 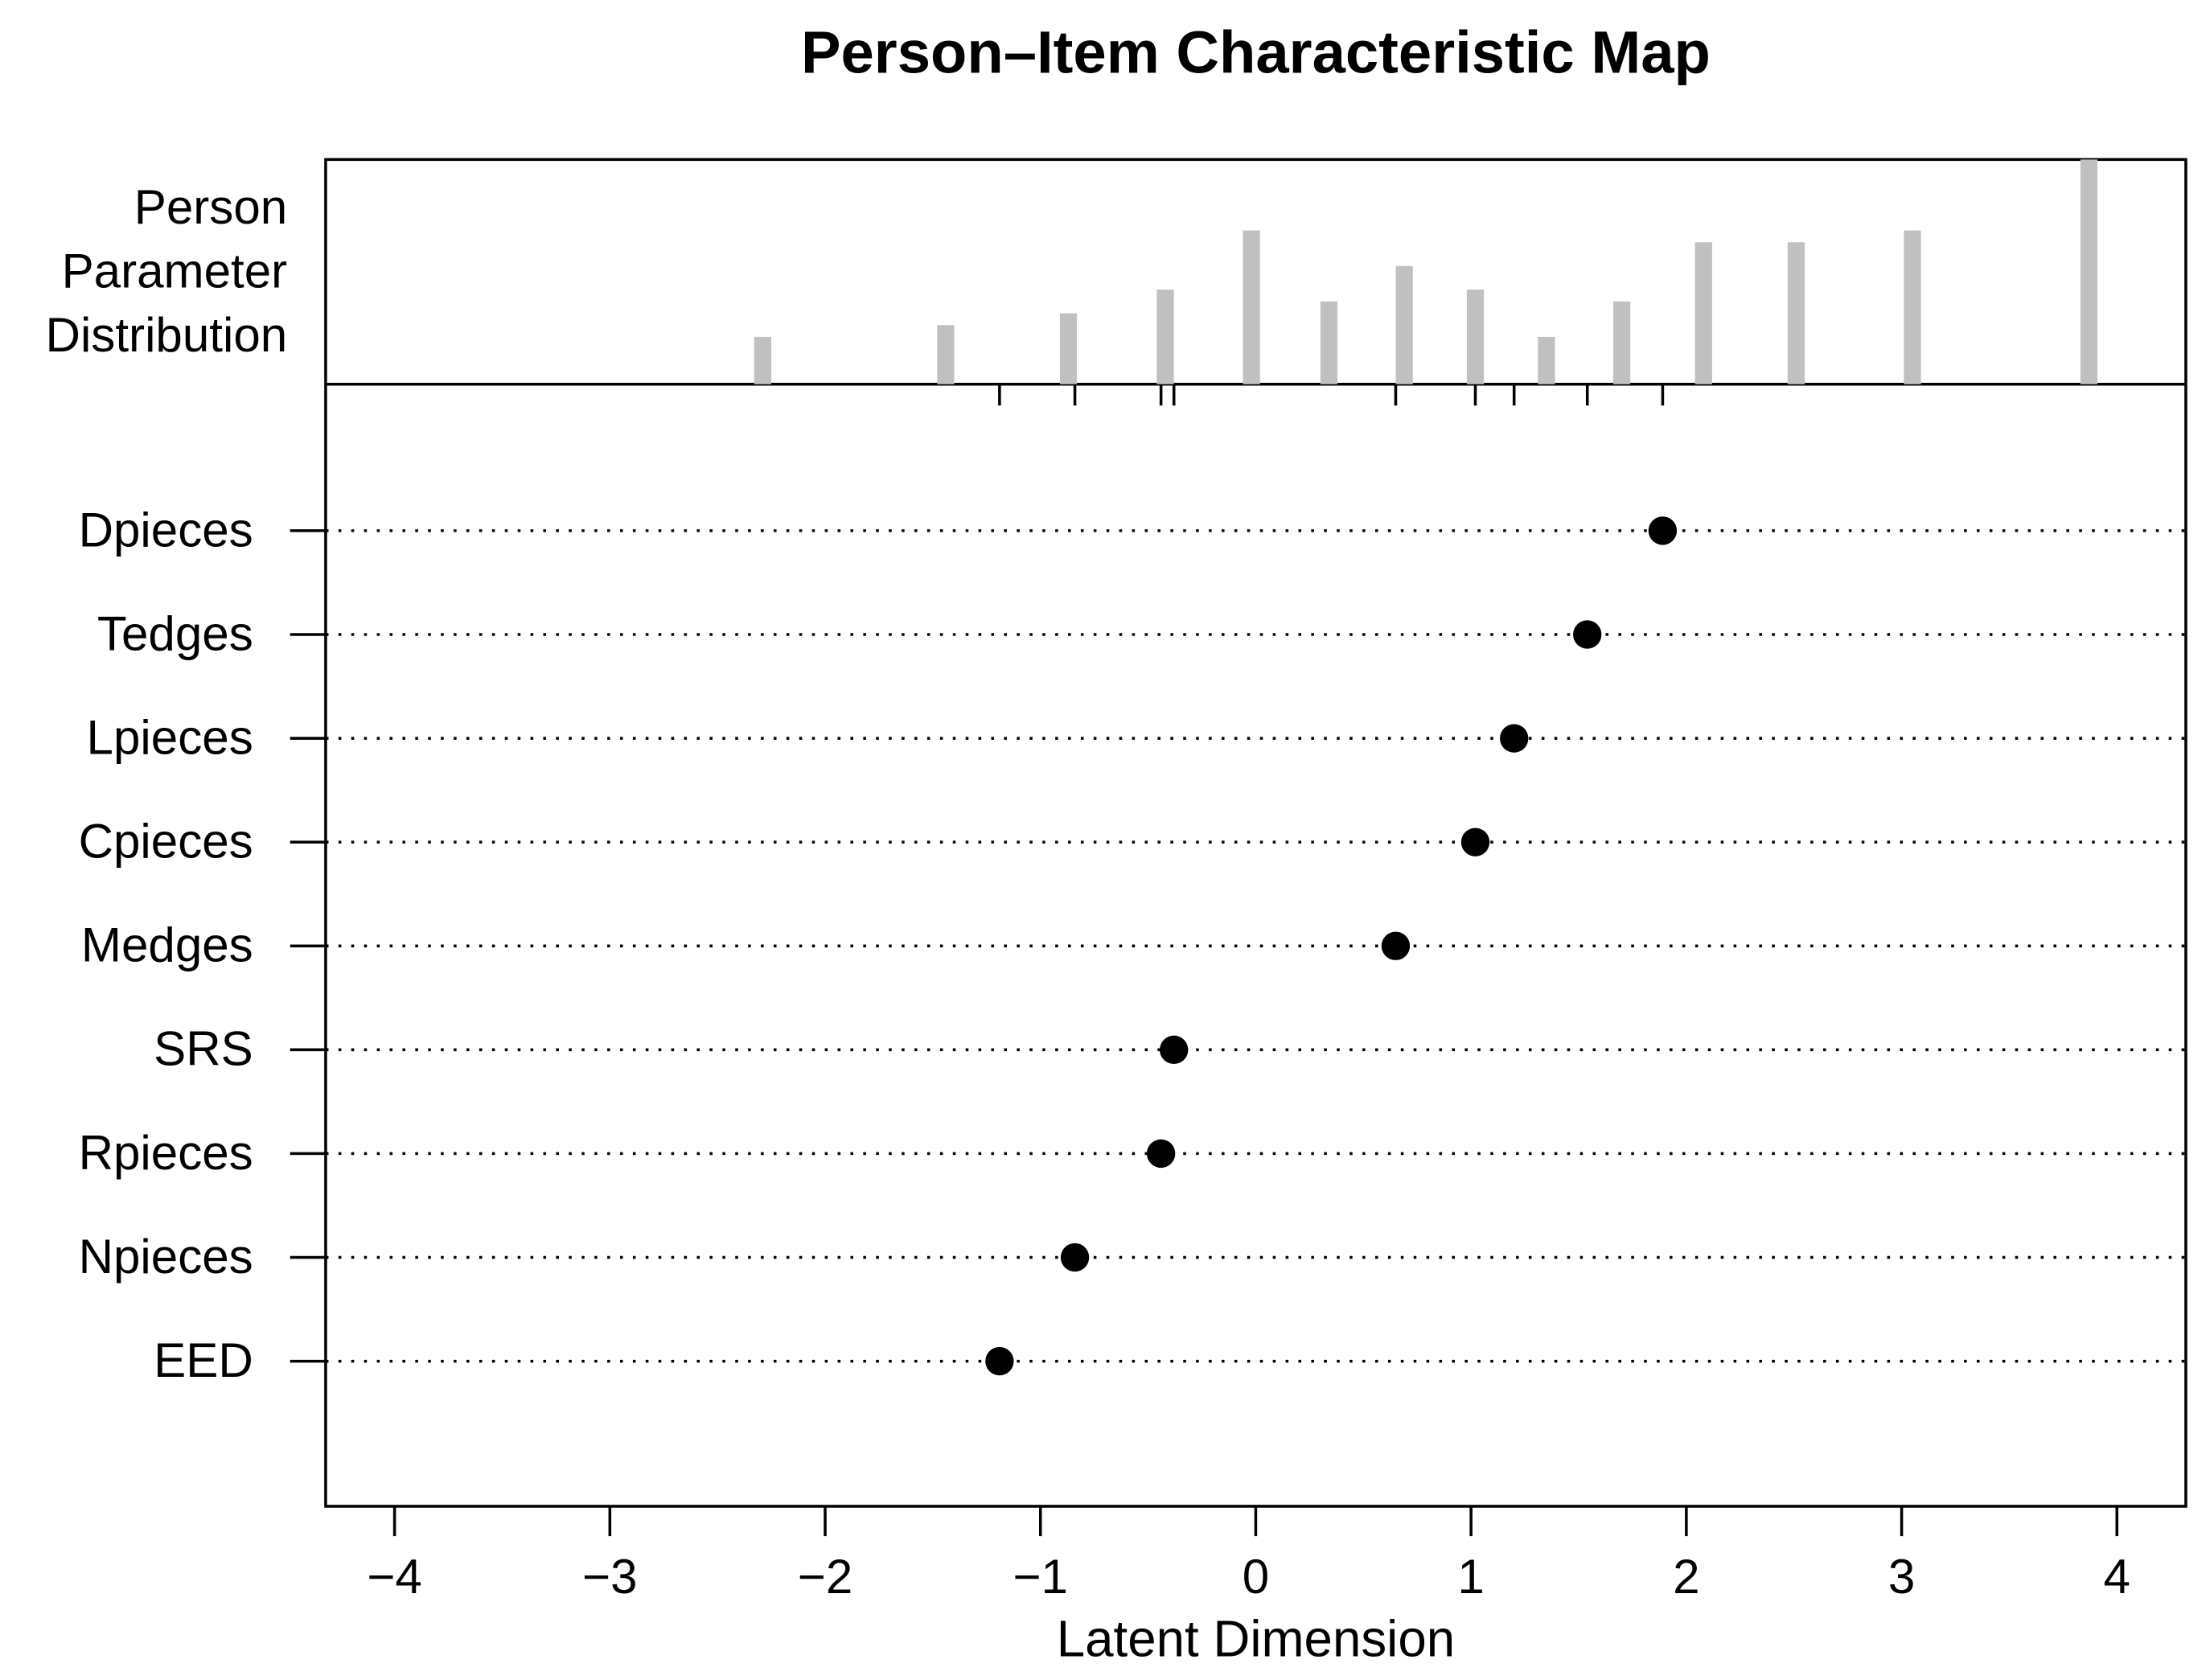 I want to click on x-tick-label: 3, so click(x=1901, y=1577).